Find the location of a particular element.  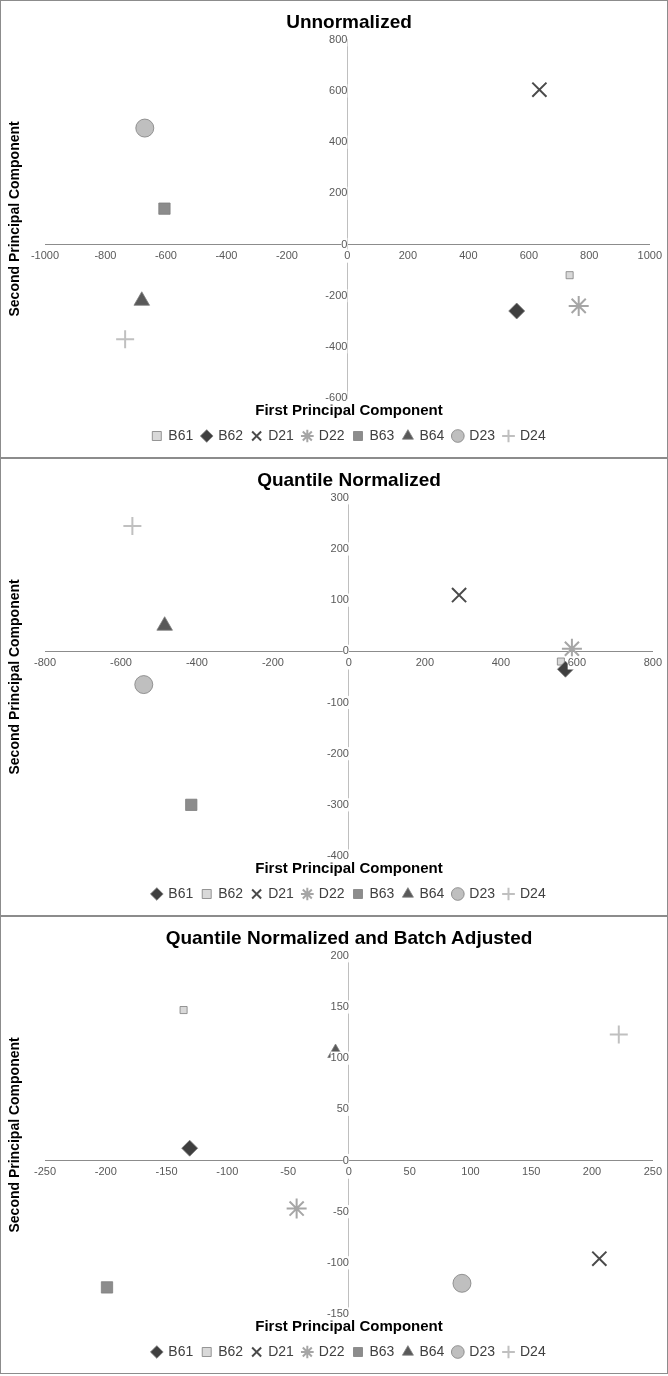

y-tick-label: 600 is located at coordinates (338, 90).